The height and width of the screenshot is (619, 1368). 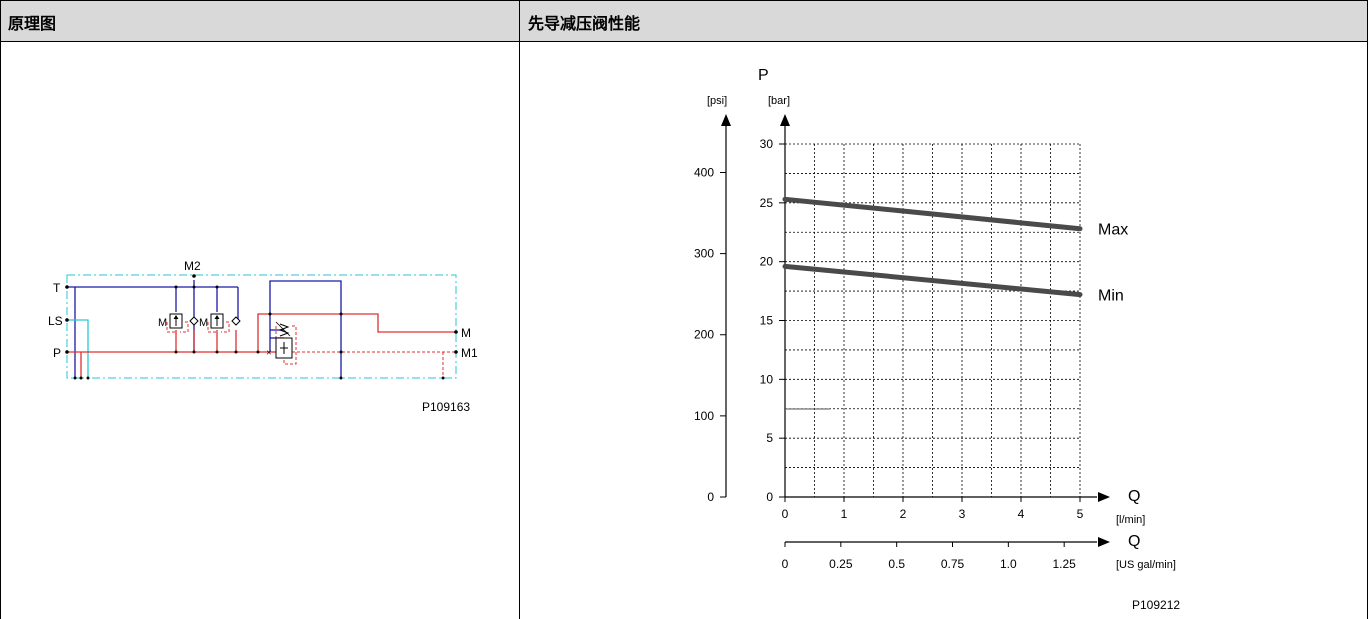 What do you see at coordinates (78, 348) in the screenshot?
I see `ls-line` at bounding box center [78, 348].